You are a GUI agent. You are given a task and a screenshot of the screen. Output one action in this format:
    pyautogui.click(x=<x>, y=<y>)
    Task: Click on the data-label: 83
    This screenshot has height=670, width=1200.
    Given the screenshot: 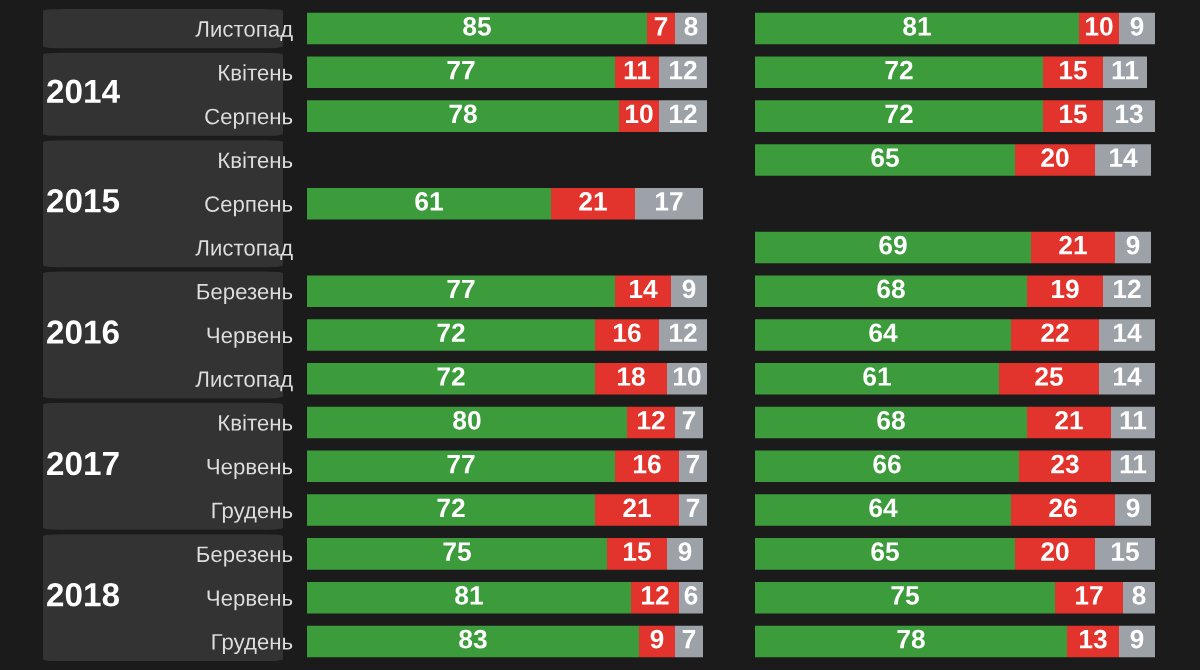 What is the action you would take?
    pyautogui.click(x=473, y=639)
    